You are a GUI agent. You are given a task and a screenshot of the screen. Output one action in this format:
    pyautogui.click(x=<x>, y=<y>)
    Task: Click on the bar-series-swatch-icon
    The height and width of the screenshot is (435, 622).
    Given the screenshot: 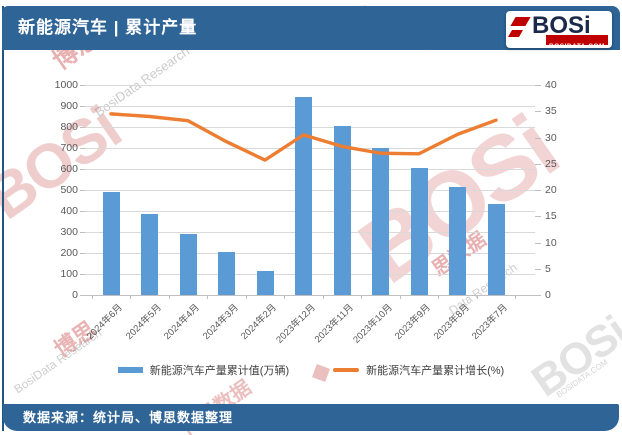 What is the action you would take?
    pyautogui.click(x=130, y=370)
    